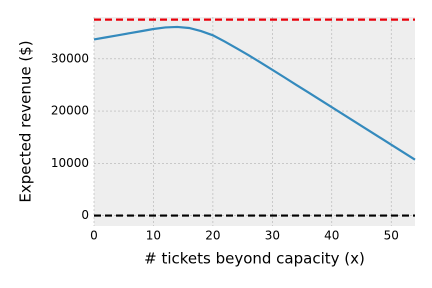 The height and width of the screenshot is (288, 432). Describe the element at coordinates (272, 236) in the screenshot. I see `x-tick-label: 30` at that location.